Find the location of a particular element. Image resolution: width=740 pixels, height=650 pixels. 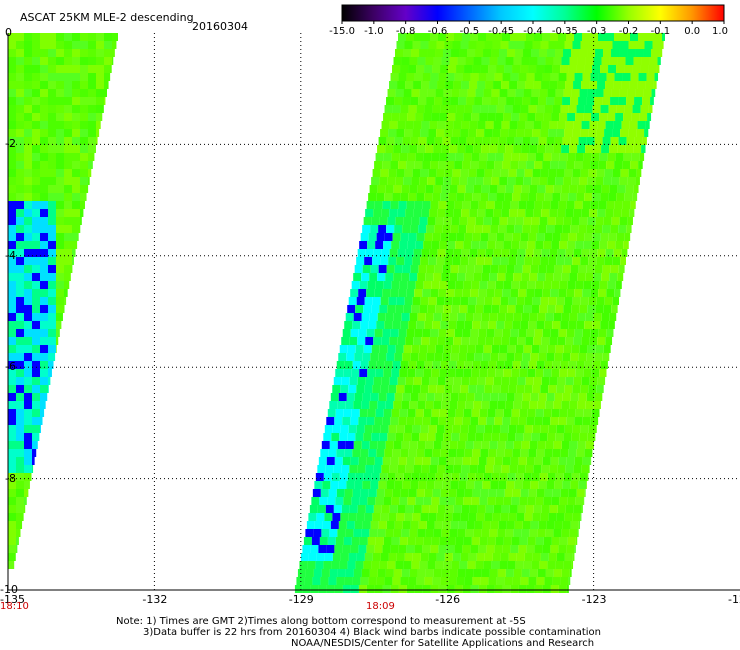

x-tick-label: -132 is located at coordinates (155, 599).